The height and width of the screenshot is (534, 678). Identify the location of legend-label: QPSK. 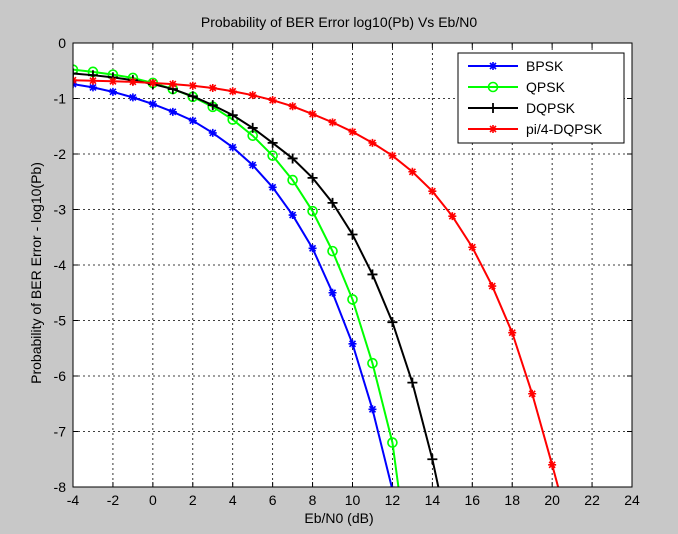
(546, 87).